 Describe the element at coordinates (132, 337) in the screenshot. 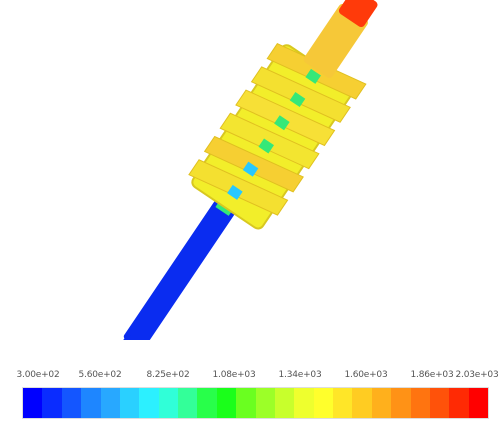

I see `shaft-end-cap` at that location.